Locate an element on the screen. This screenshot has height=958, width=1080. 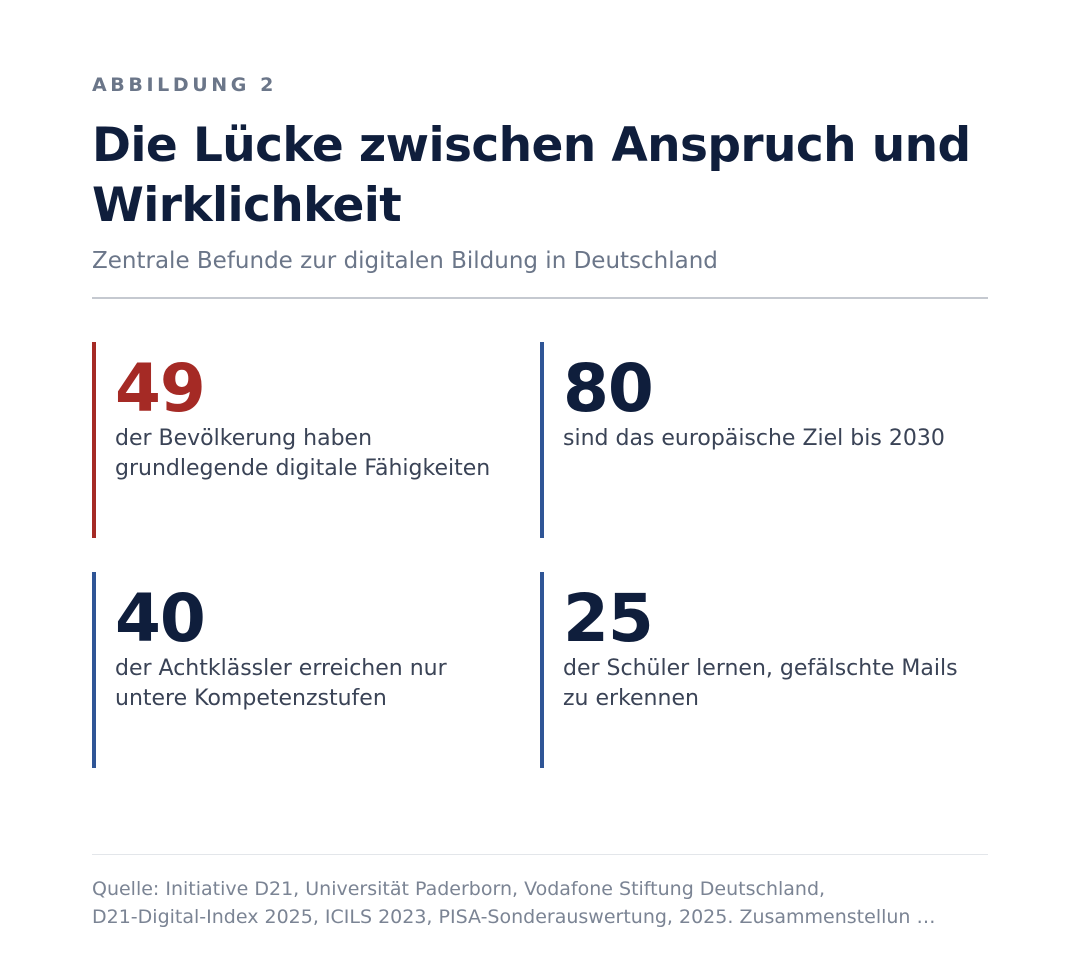
stat-number: 40 is located at coordinates (160, 618).